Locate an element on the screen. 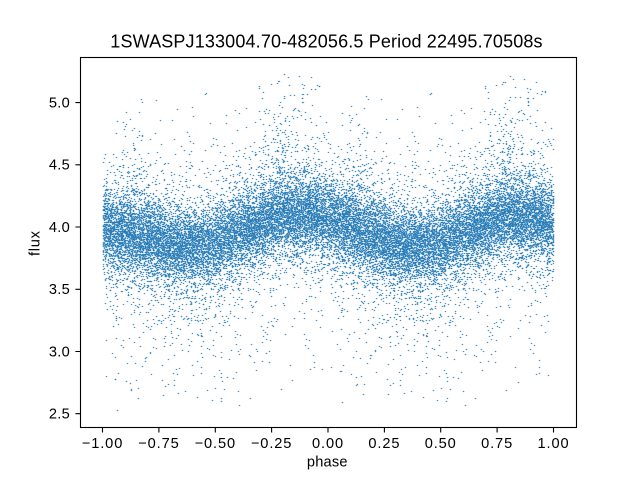 Image resolution: width=640 pixels, height=480 pixels. svg-text: −0.25 is located at coordinates (271, 444).